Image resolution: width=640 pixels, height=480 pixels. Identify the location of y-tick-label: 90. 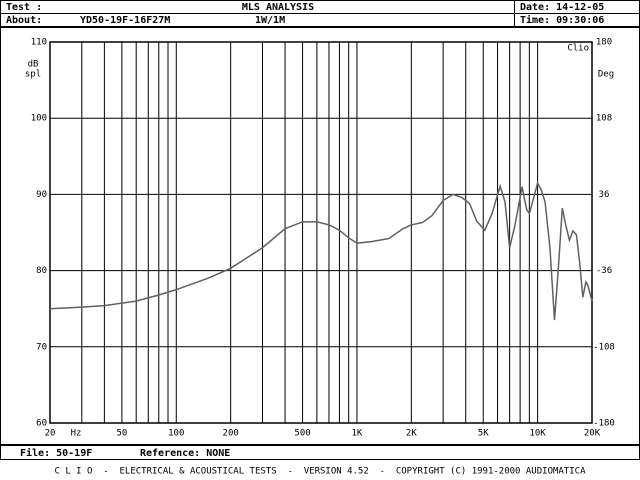
(41, 195).